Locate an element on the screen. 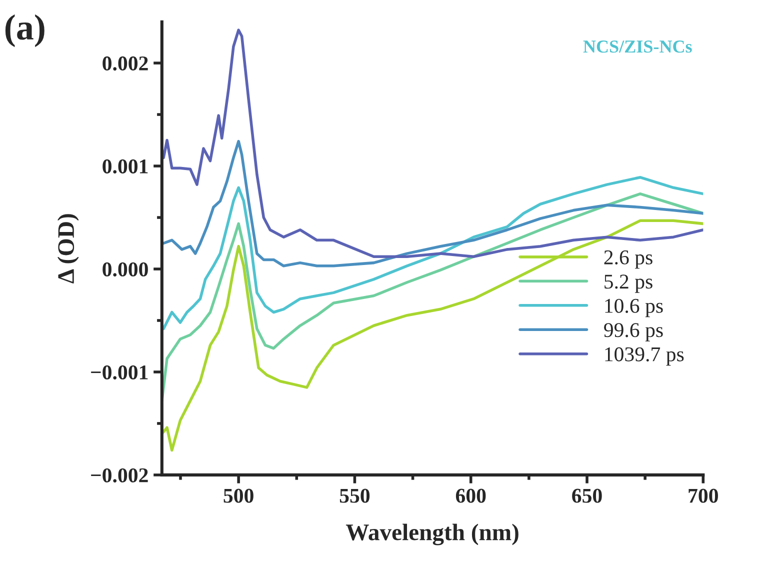 The height and width of the screenshot is (575, 771). y-tick-label: 0.000 is located at coordinates (125, 269).